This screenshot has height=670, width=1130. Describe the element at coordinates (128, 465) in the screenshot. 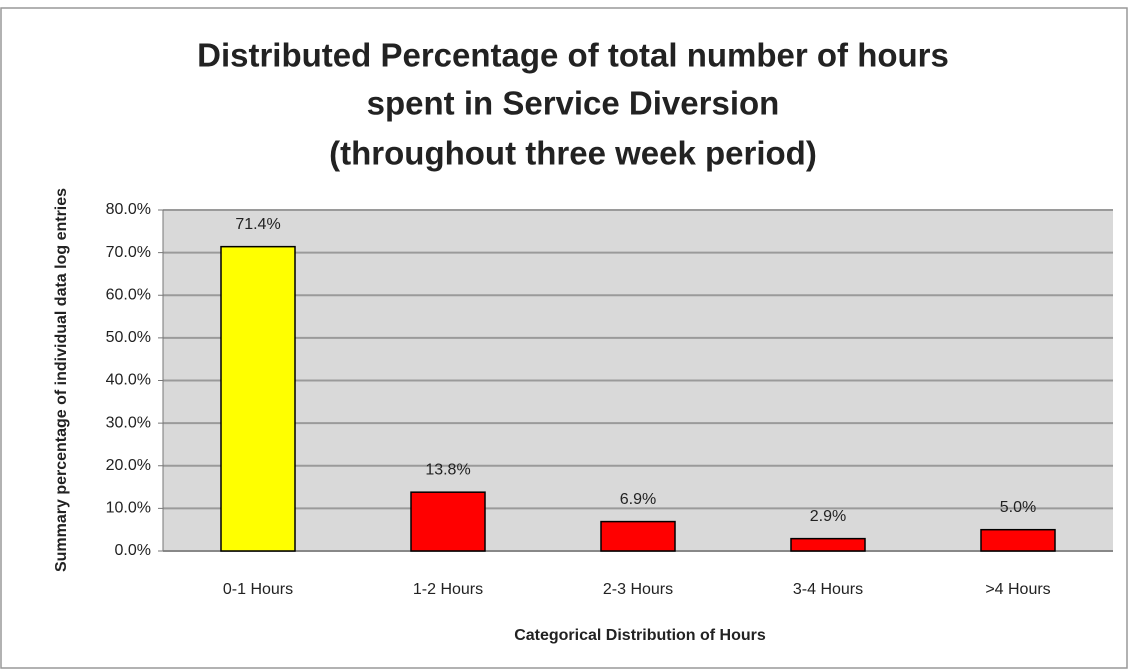

I see `y-tick-label: 20.0%` at that location.